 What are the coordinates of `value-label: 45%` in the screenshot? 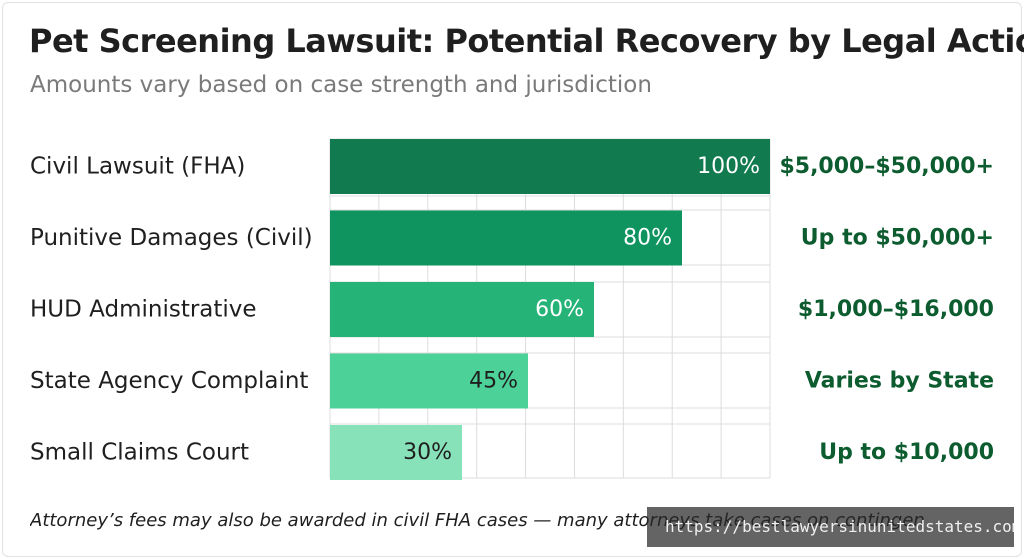 It's located at (493, 381).